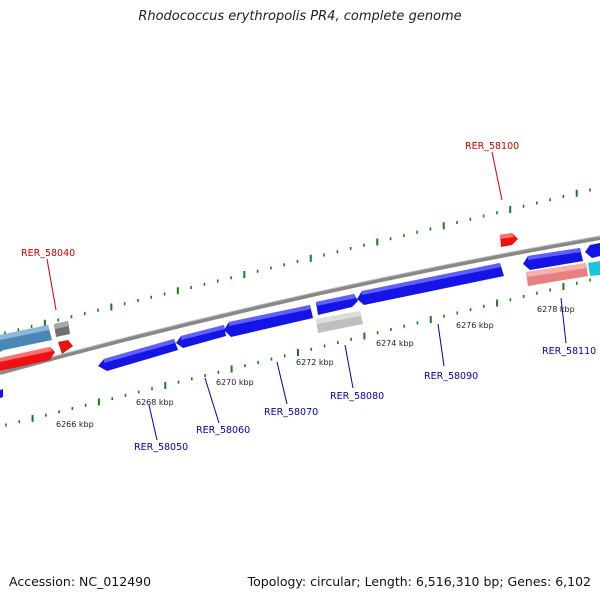 The image size is (600, 600). Describe the element at coordinates (235, 382) in the screenshot. I see `ruler-label: 6270 kbp` at that location.